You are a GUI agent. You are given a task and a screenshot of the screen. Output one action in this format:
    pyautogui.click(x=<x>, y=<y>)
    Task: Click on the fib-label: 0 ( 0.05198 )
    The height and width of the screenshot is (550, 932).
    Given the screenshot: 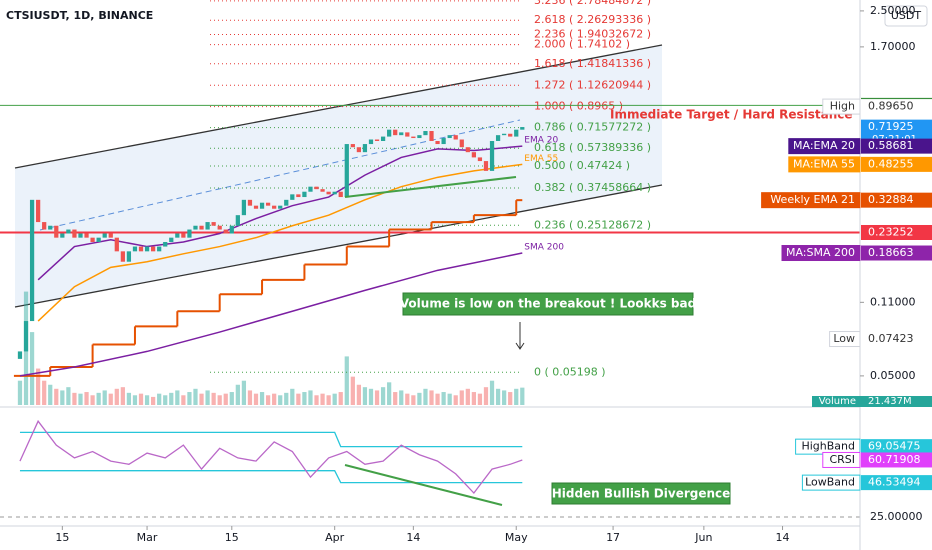 What is the action you would take?
    pyautogui.click(x=570, y=371)
    